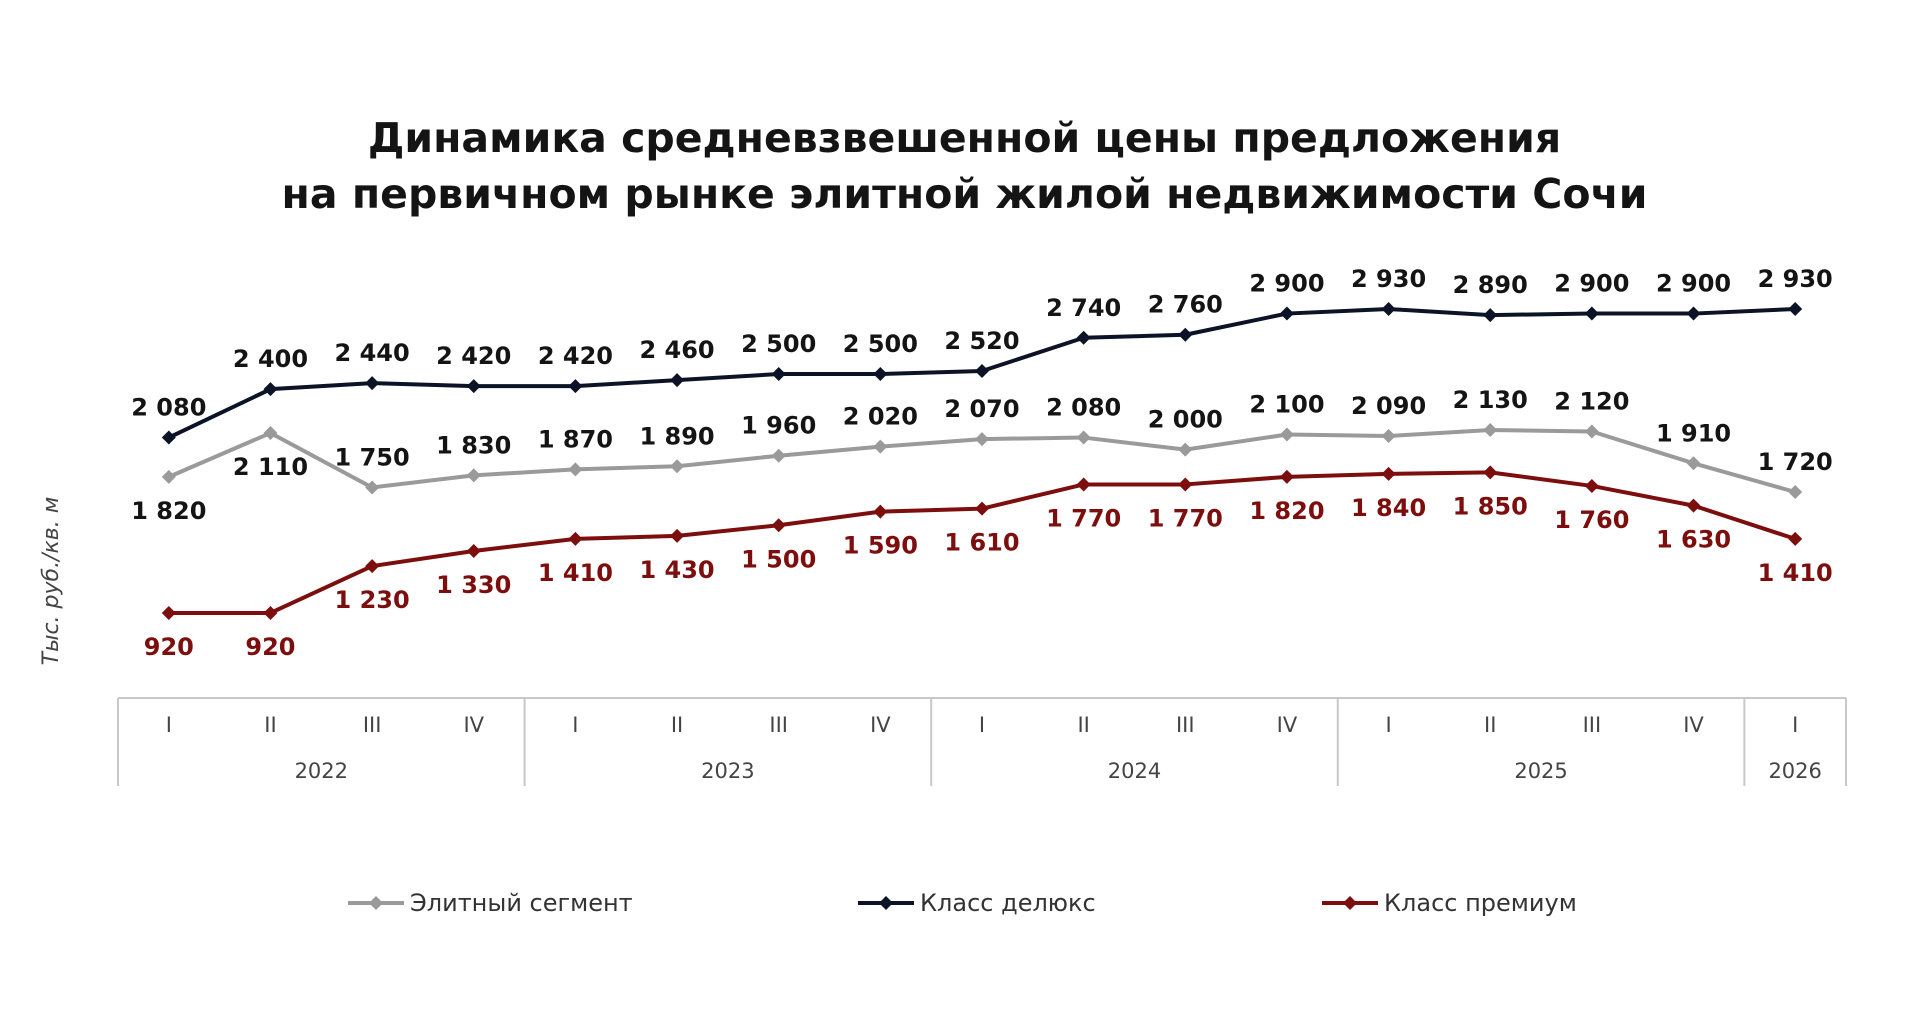  Describe the element at coordinates (1083, 518) in the screenshot. I see `data-label: 1 770` at that location.